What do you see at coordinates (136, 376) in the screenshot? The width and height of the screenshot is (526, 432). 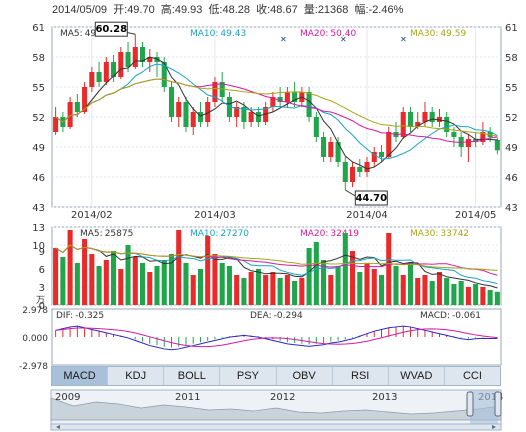 I see `tab-kdj: KDJ` at bounding box center [136, 376].